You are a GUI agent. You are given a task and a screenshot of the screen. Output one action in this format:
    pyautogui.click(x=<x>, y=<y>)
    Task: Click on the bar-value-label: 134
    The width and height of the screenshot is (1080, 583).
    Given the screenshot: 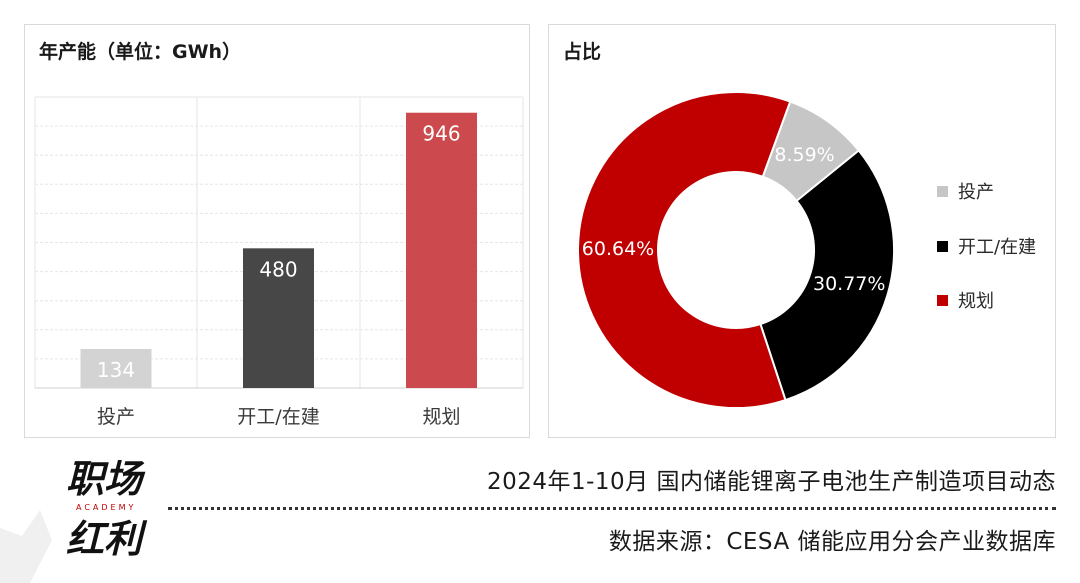 What is the action you would take?
    pyautogui.click(x=116, y=370)
    